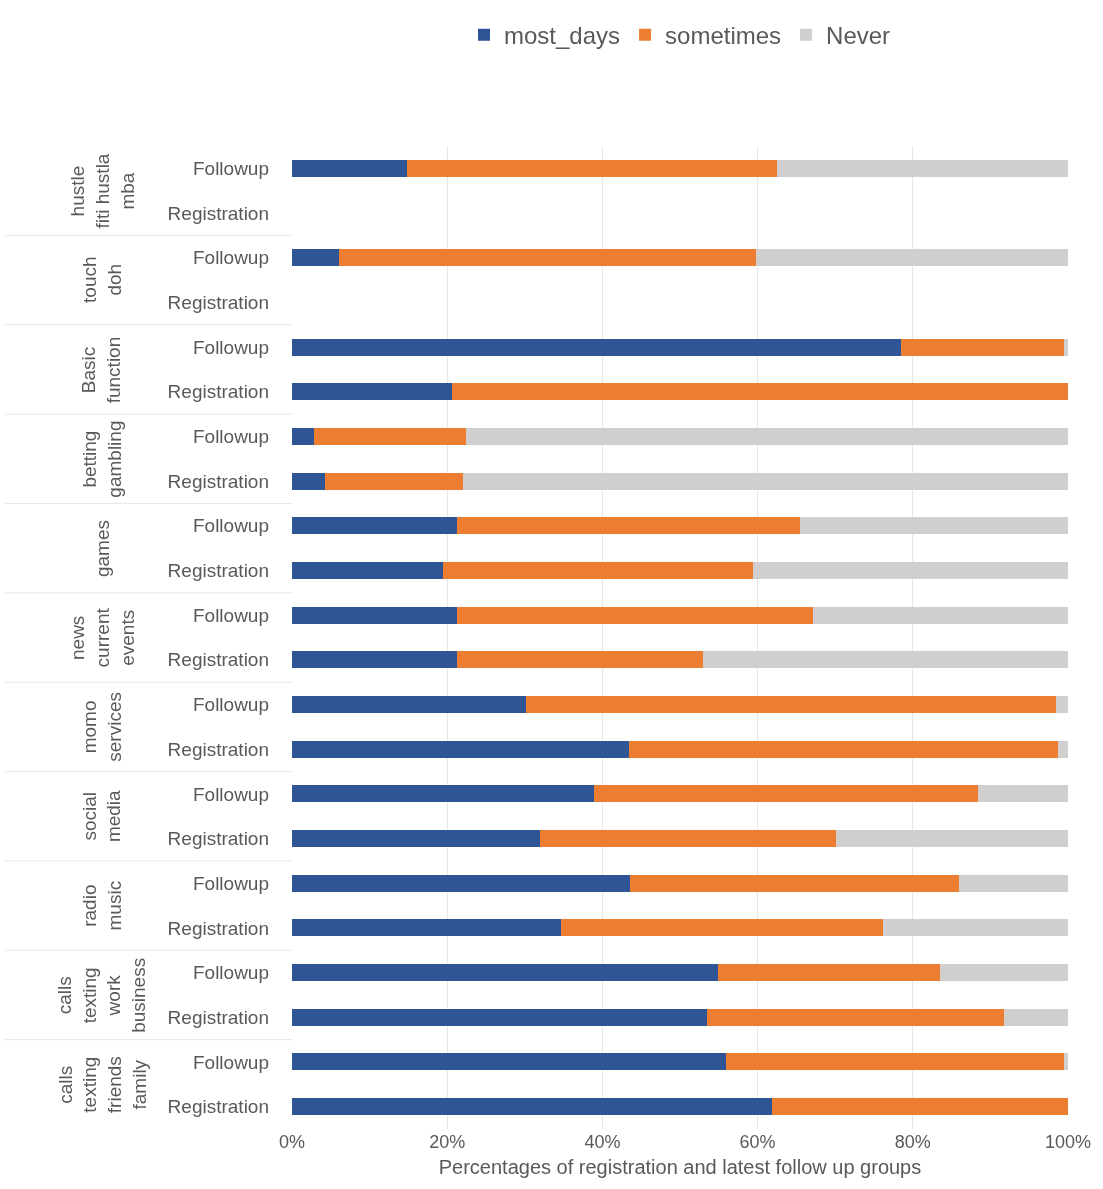  What do you see at coordinates (858, 35) in the screenshot?
I see `legend-label: Never` at bounding box center [858, 35].